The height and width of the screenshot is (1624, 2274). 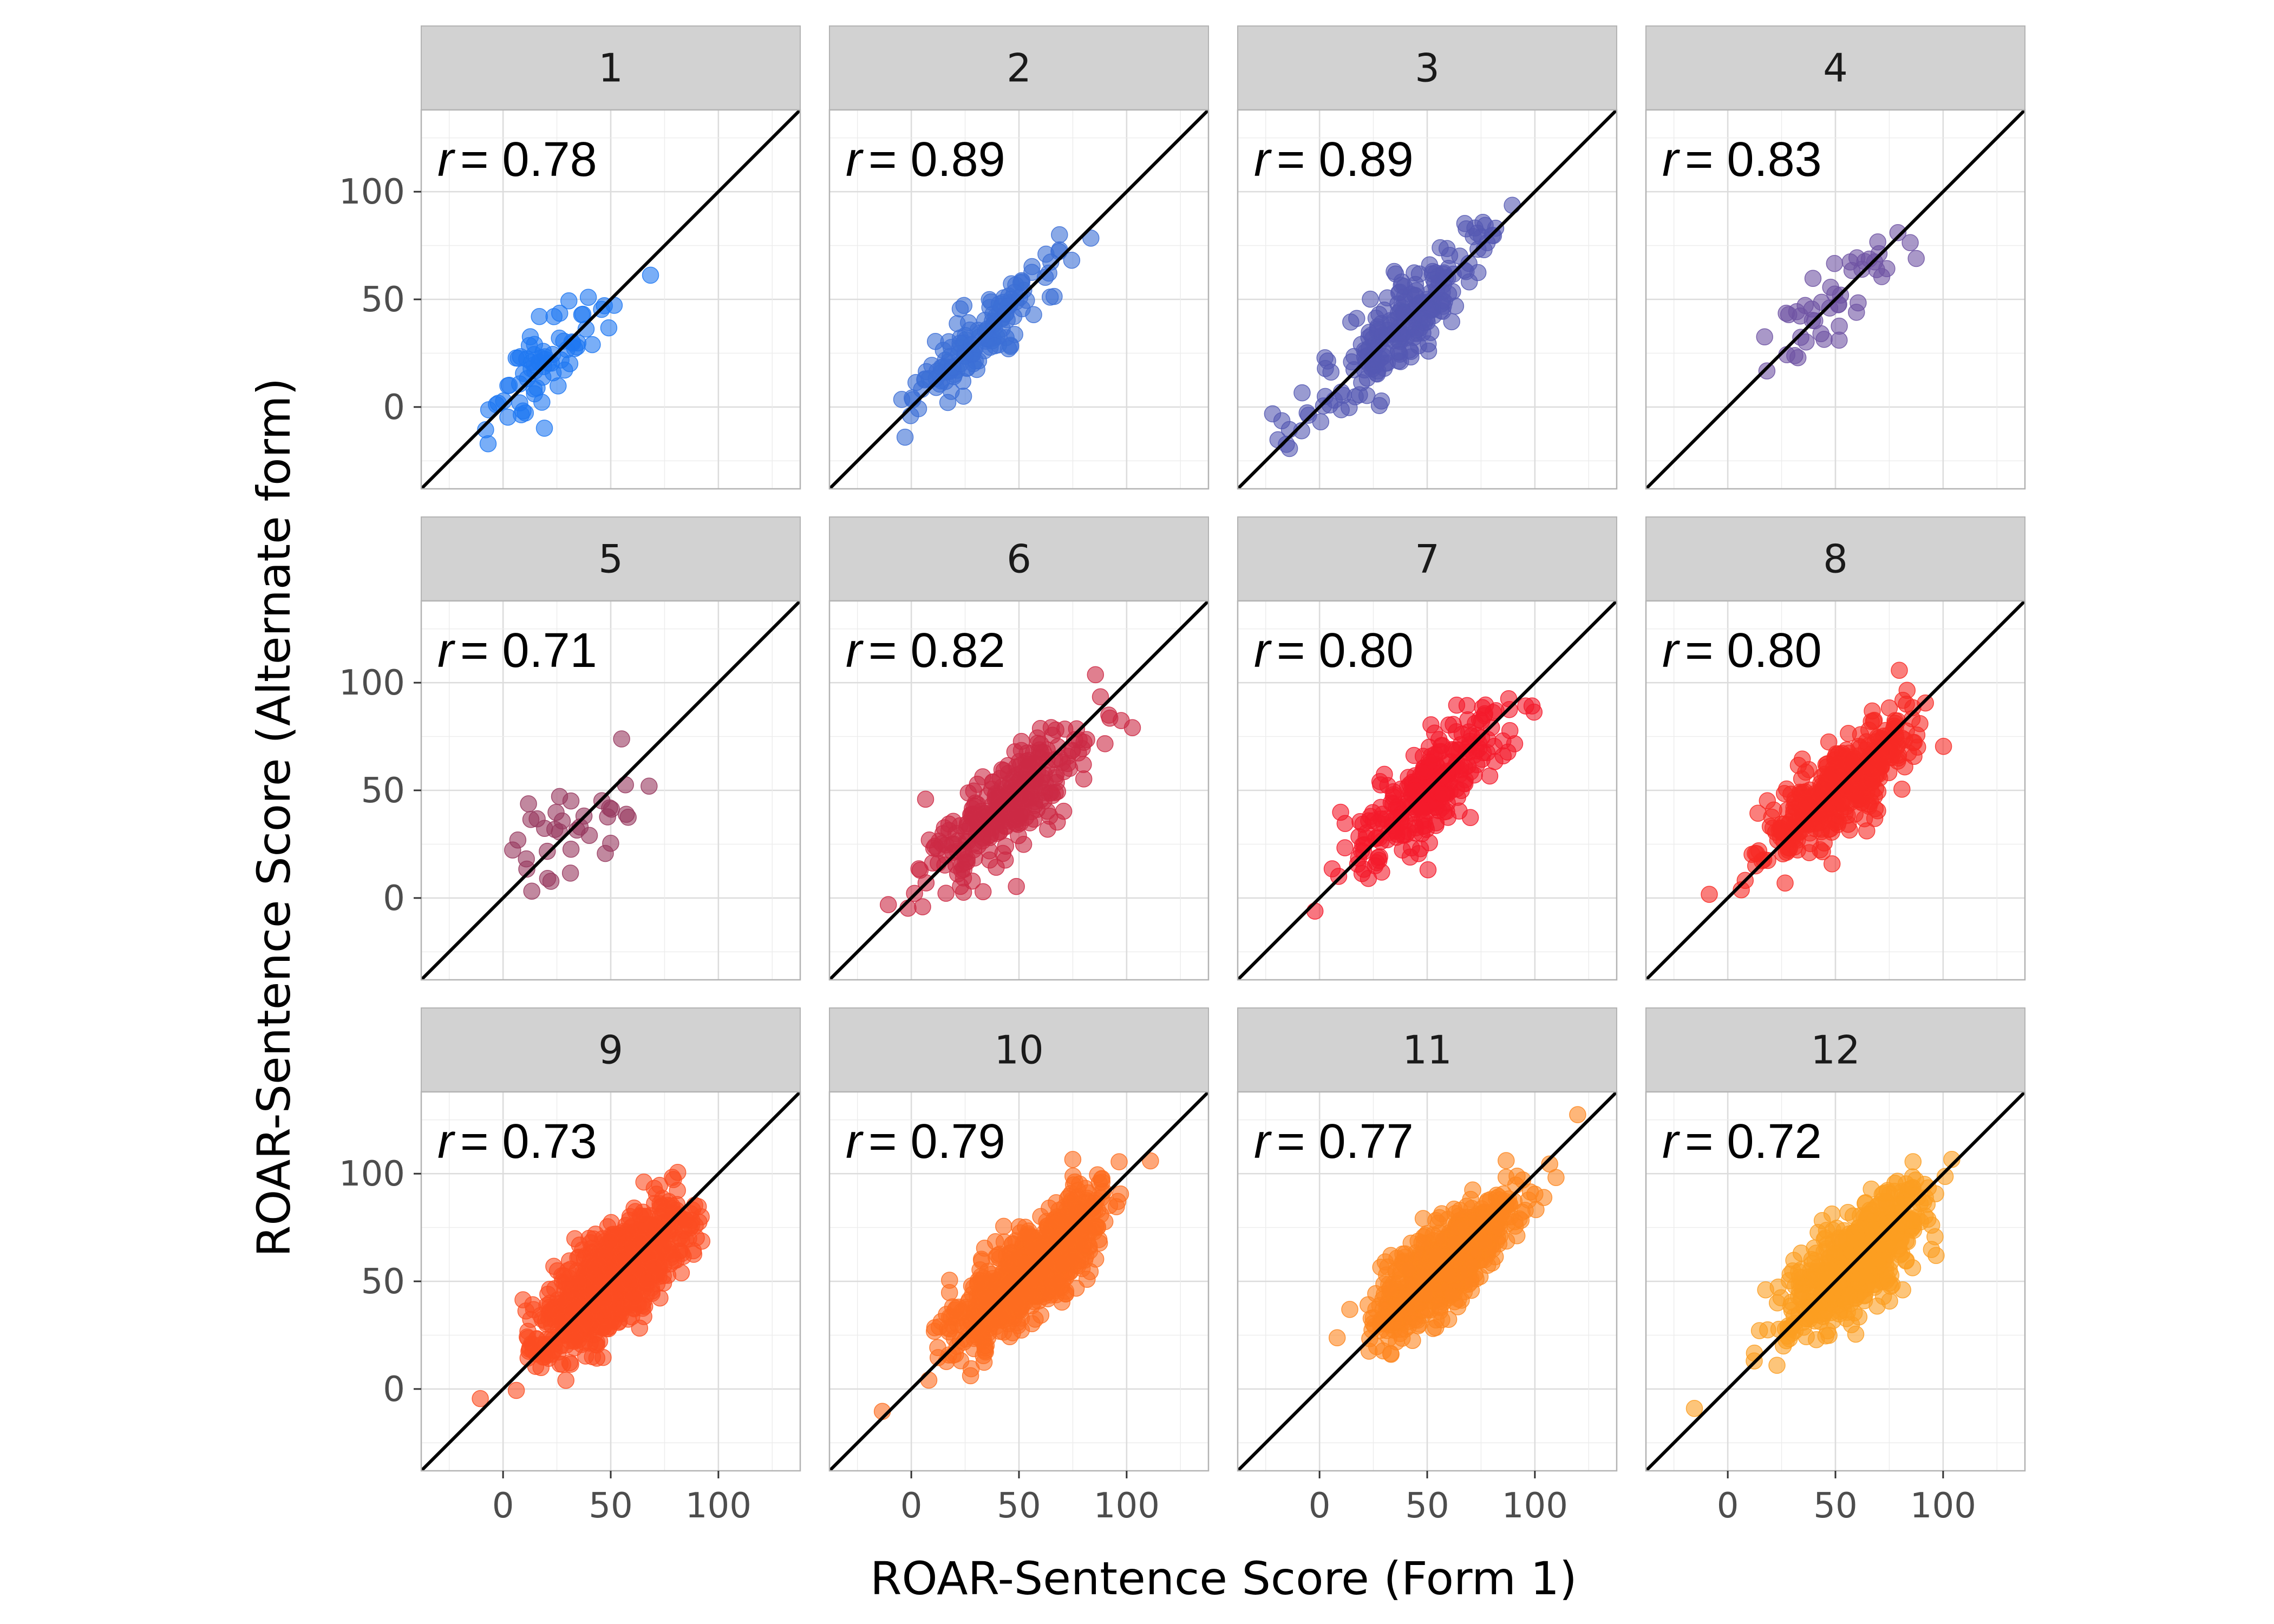 What do you see at coordinates (855, 651) in the screenshot?
I see `correlation-symbol: r` at bounding box center [855, 651].